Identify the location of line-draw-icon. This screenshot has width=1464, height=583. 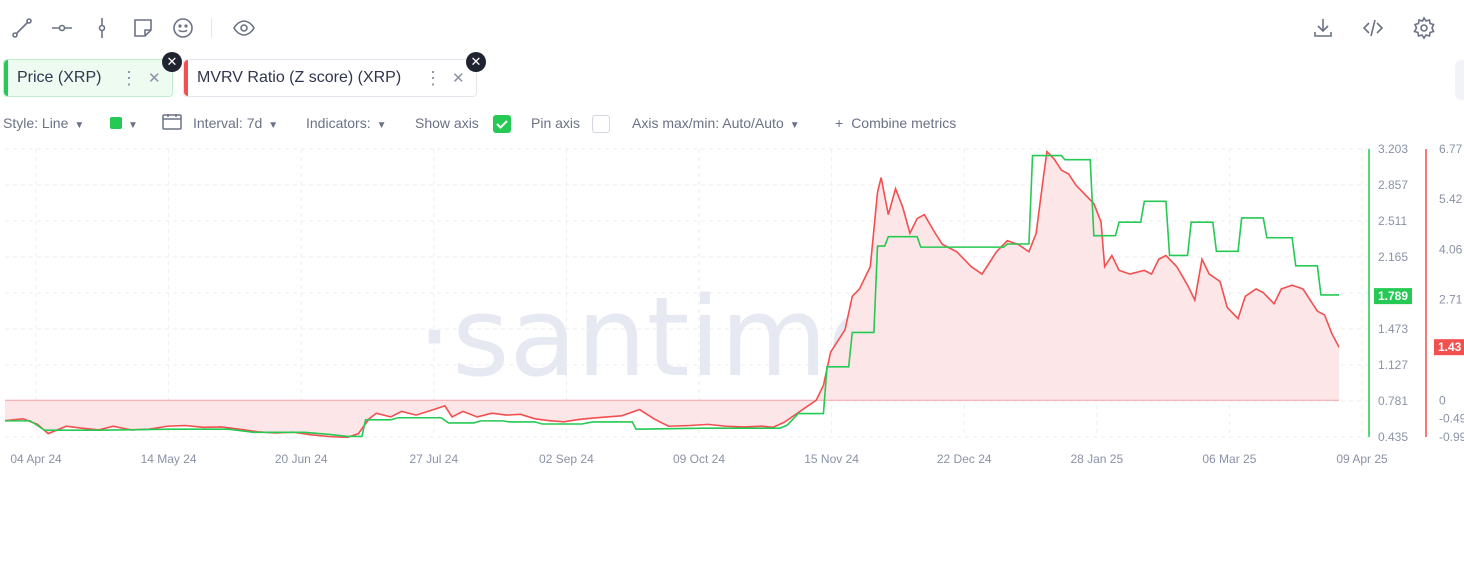
(22, 28).